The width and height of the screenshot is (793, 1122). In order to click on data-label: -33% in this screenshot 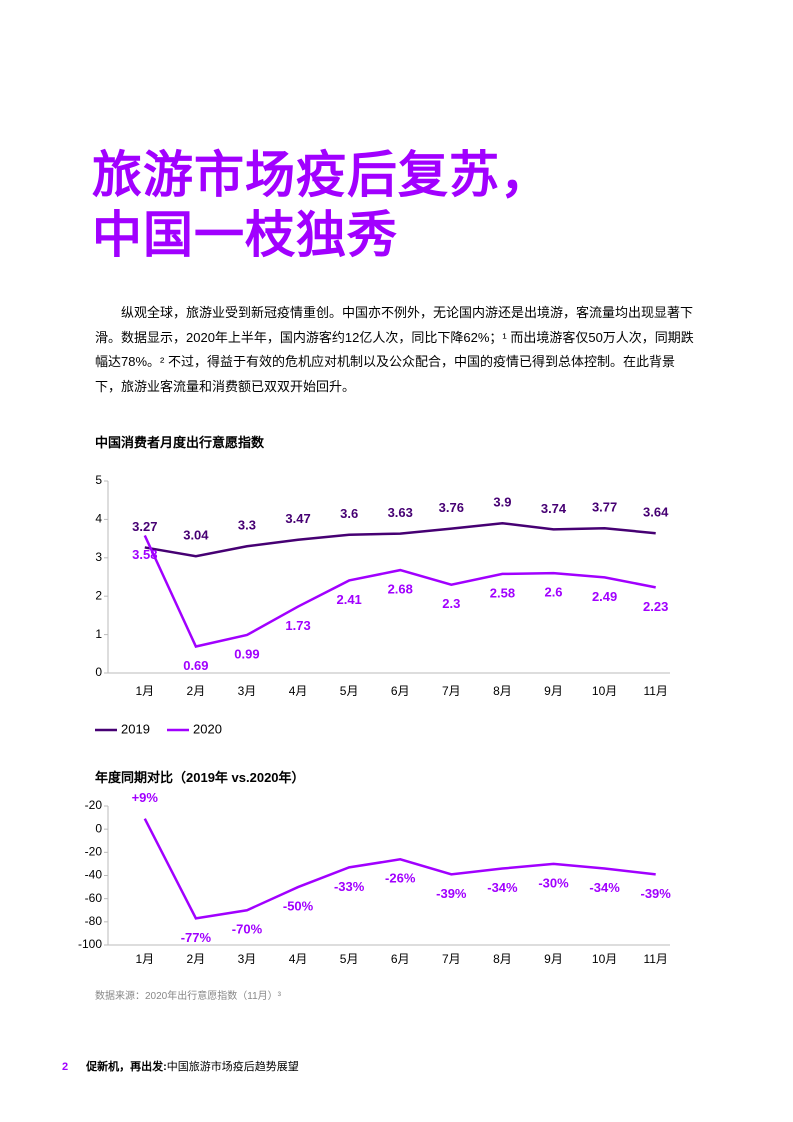, I will do `click(349, 886)`.